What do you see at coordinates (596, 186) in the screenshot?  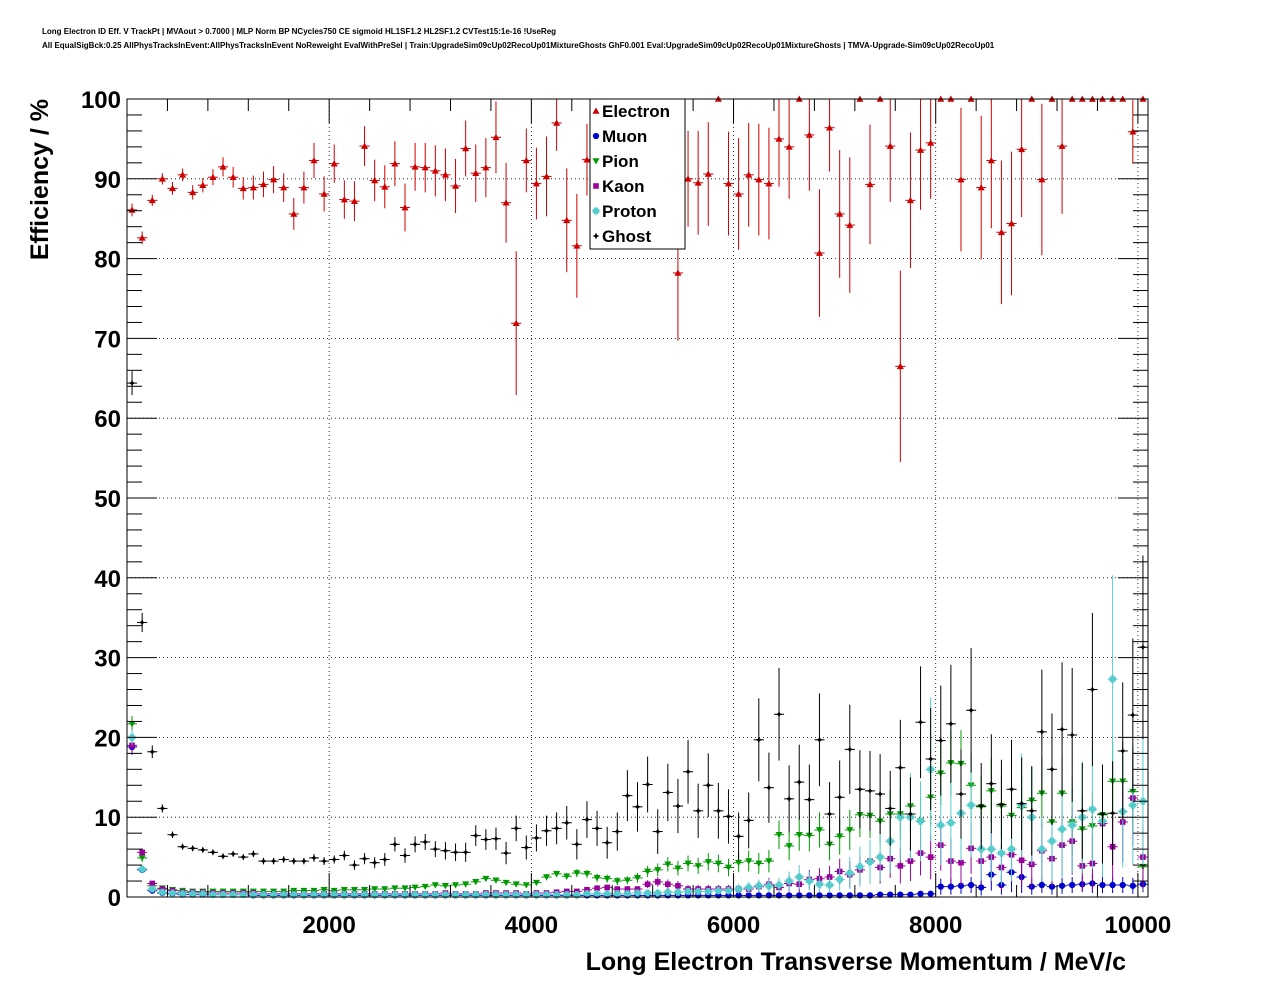 I see `legend-marker-kaon` at bounding box center [596, 186].